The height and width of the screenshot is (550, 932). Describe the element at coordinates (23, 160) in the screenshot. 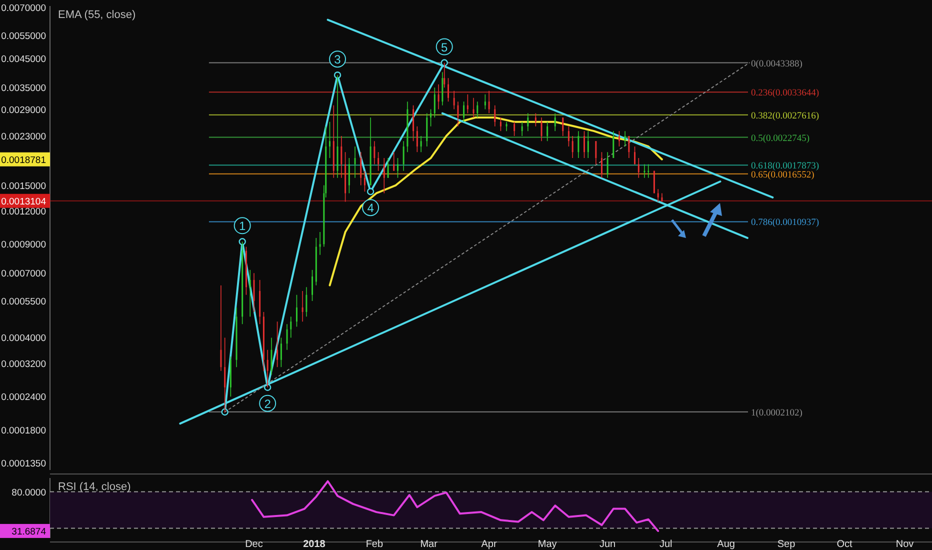

I see `y-tick-label: 0.0018781` at that location.